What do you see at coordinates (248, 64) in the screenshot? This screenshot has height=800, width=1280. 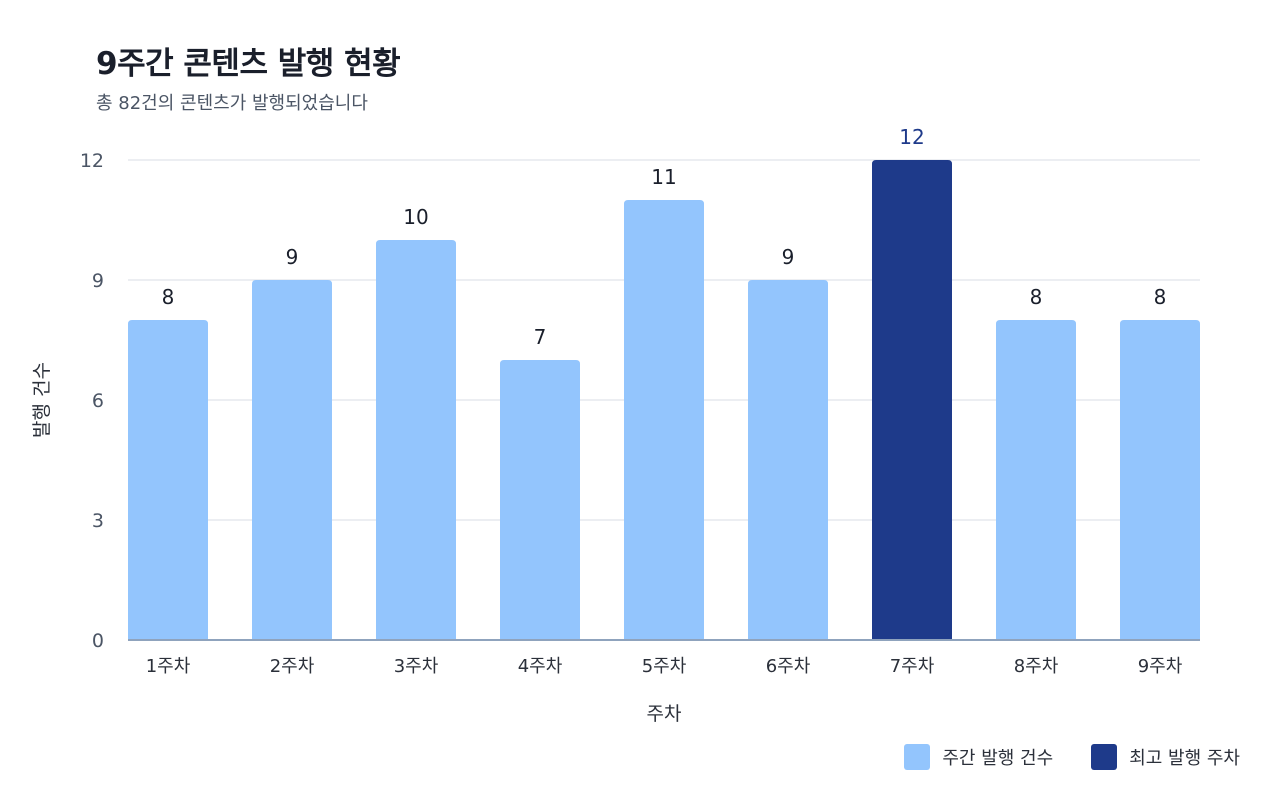 I see `chart-title: 9주간 콘텐츠 발행 현황` at bounding box center [248, 64].